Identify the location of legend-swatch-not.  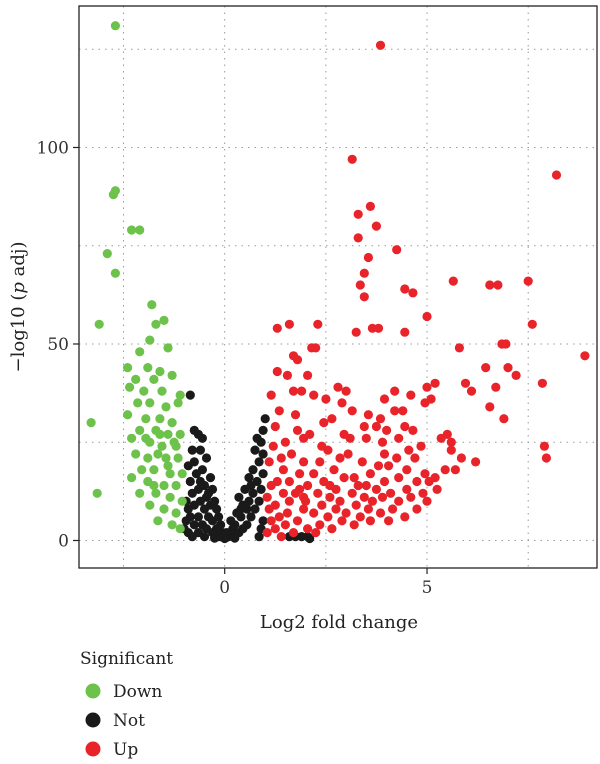
(93, 720).